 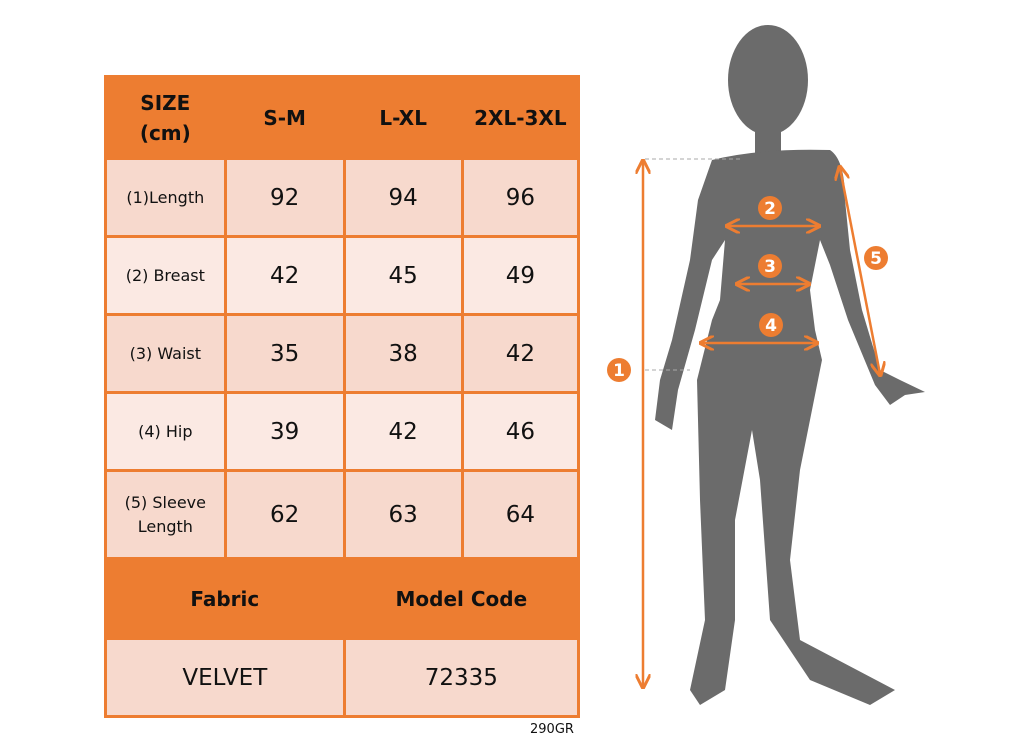 What do you see at coordinates (619, 371) in the screenshot?
I see `marker-1: 1` at bounding box center [619, 371].